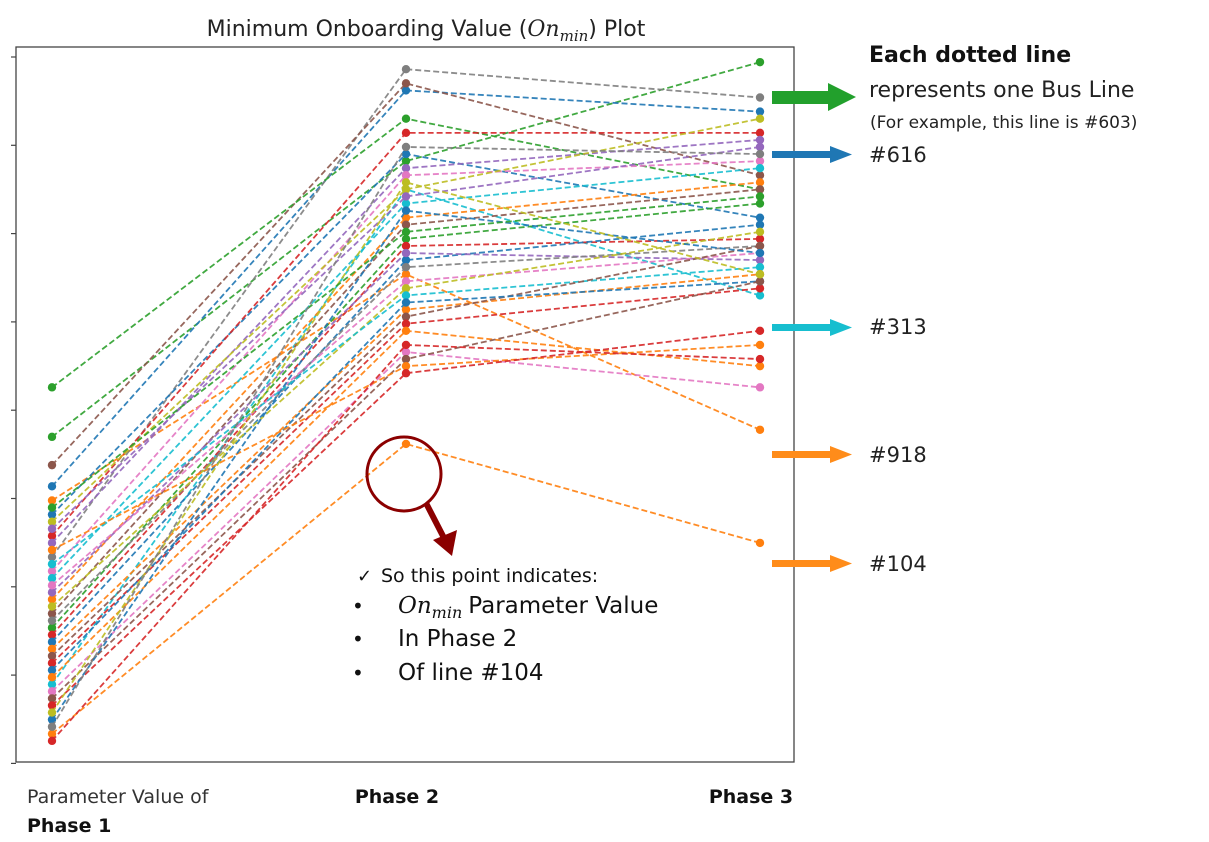 The image size is (1209, 842). Describe the element at coordinates (457, 639) in the screenshot. I see `note-item-2: In Phase 2` at that location.